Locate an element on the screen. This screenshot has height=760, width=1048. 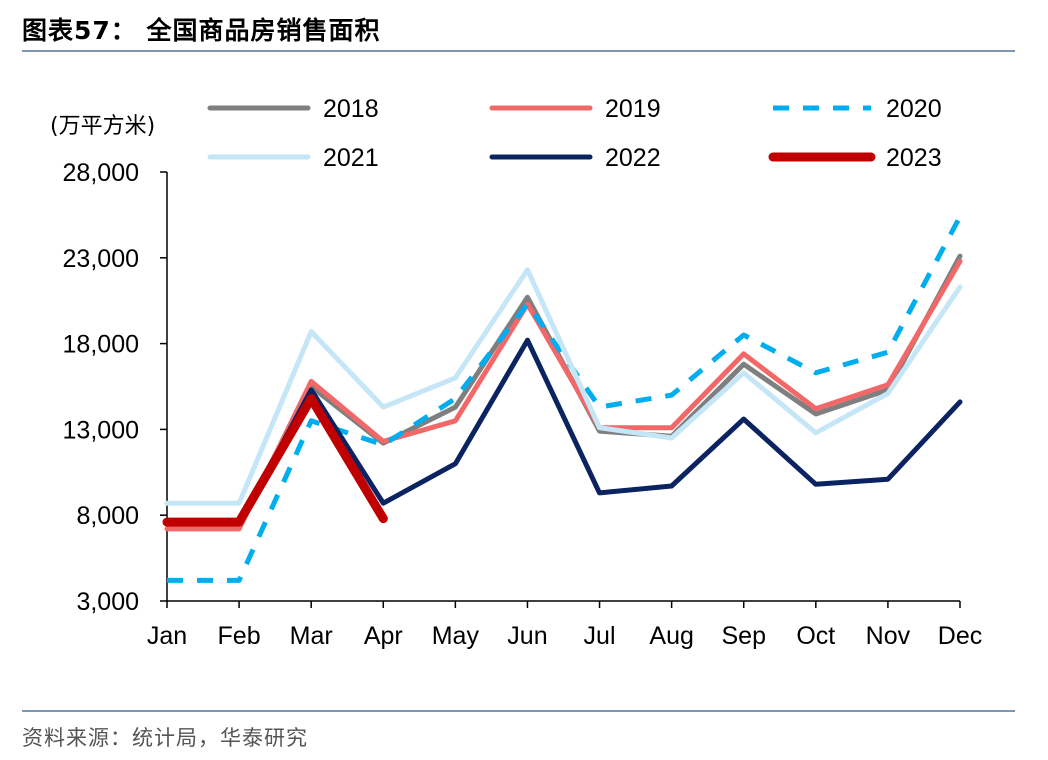
x-tick-label: May is located at coordinates (456, 636).